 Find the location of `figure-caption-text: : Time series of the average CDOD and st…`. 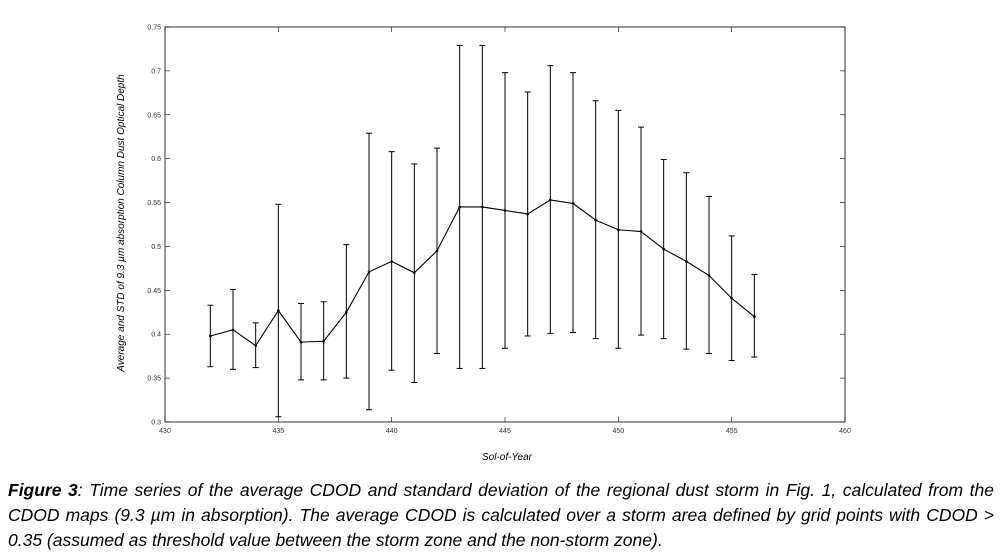

figure-caption-text: : Time series of the average CDOD and st… is located at coordinates (501, 515).